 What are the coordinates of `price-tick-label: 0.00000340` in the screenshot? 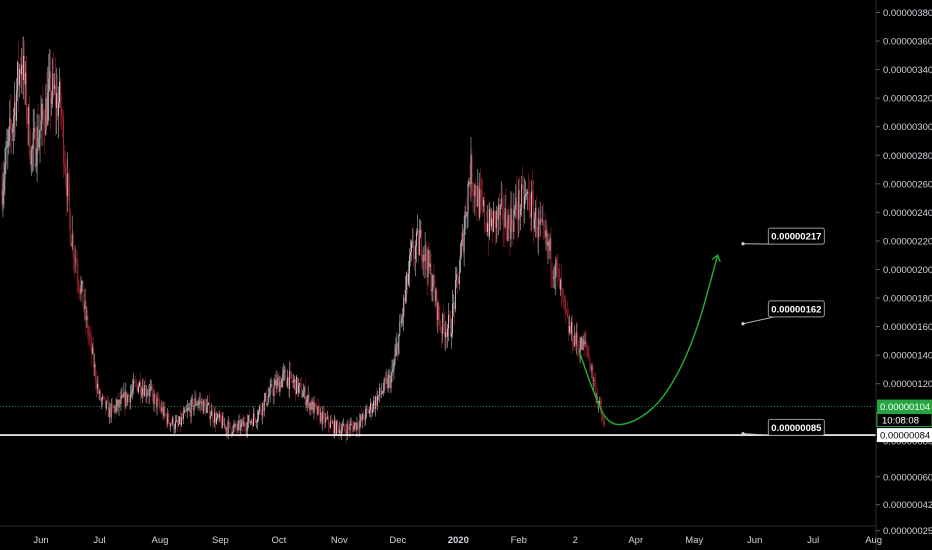 It's located at (907, 70).